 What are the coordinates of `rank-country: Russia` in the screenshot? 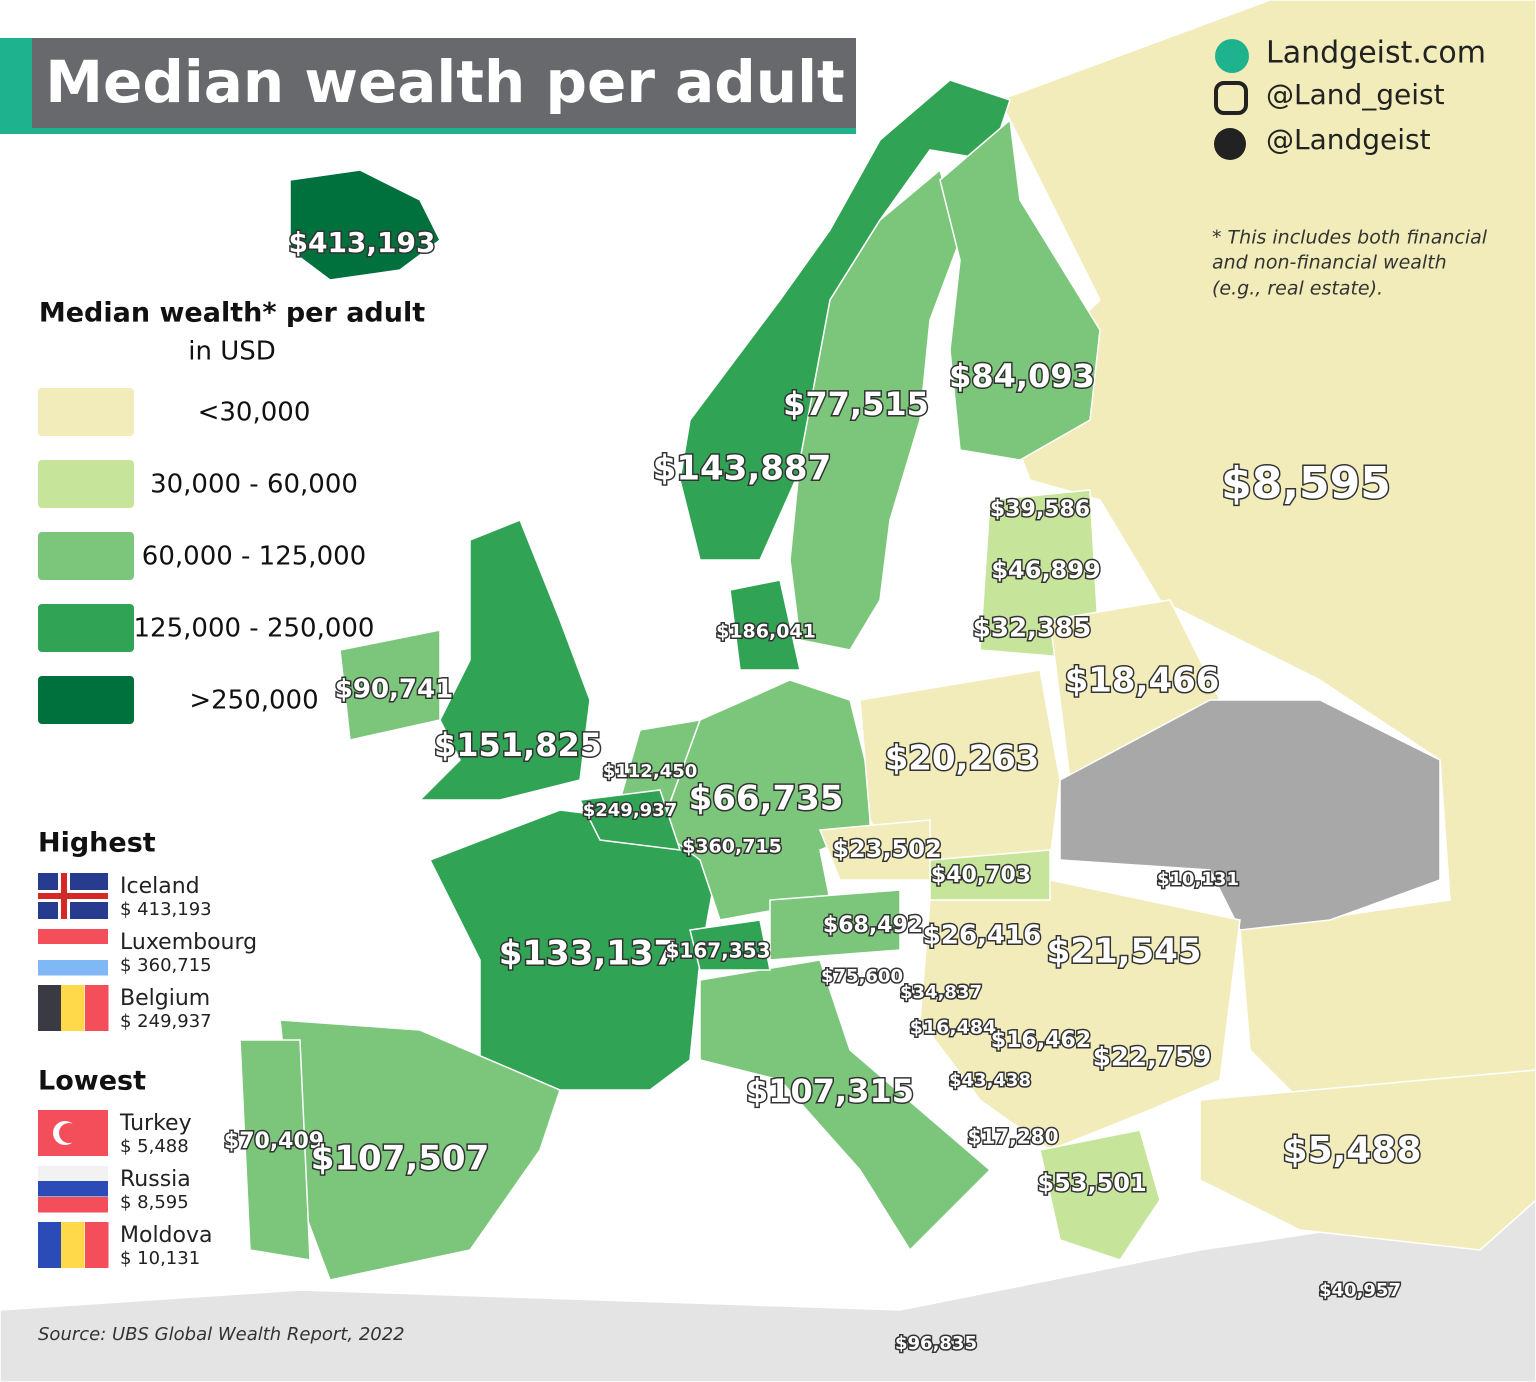 It's located at (155, 1179).